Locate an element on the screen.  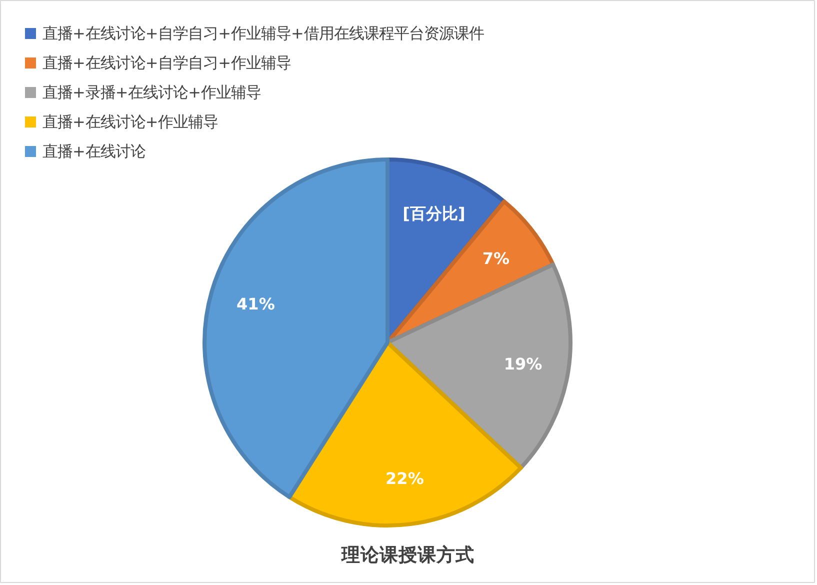
legend-label: 直播+录播+在线讨论+作业辅导 is located at coordinates (152, 93).